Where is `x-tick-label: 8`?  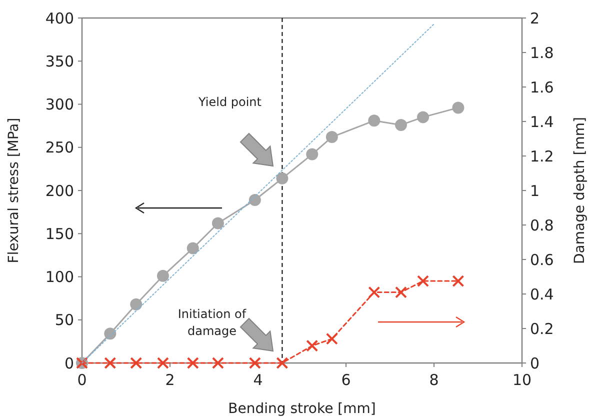
x-tick-label: 8 is located at coordinates (434, 380).